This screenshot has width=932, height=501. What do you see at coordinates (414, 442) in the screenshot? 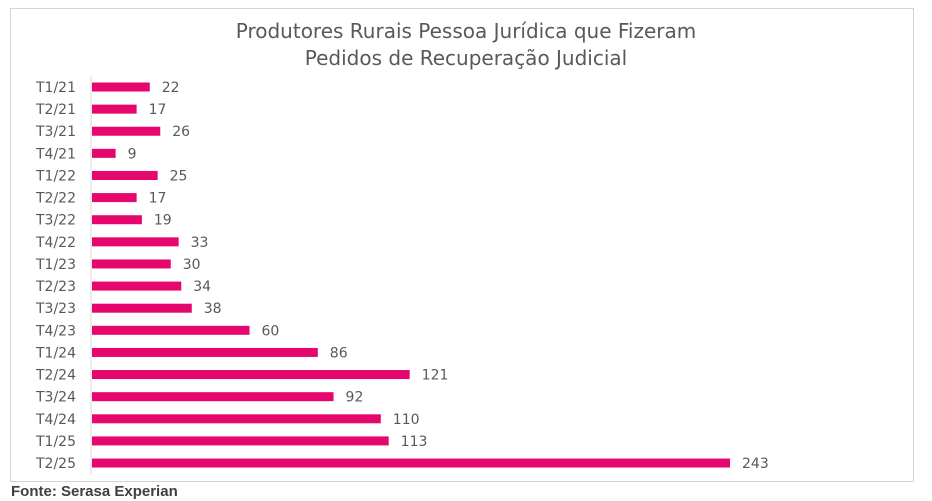
I see `data-label: 113` at bounding box center [414, 442].